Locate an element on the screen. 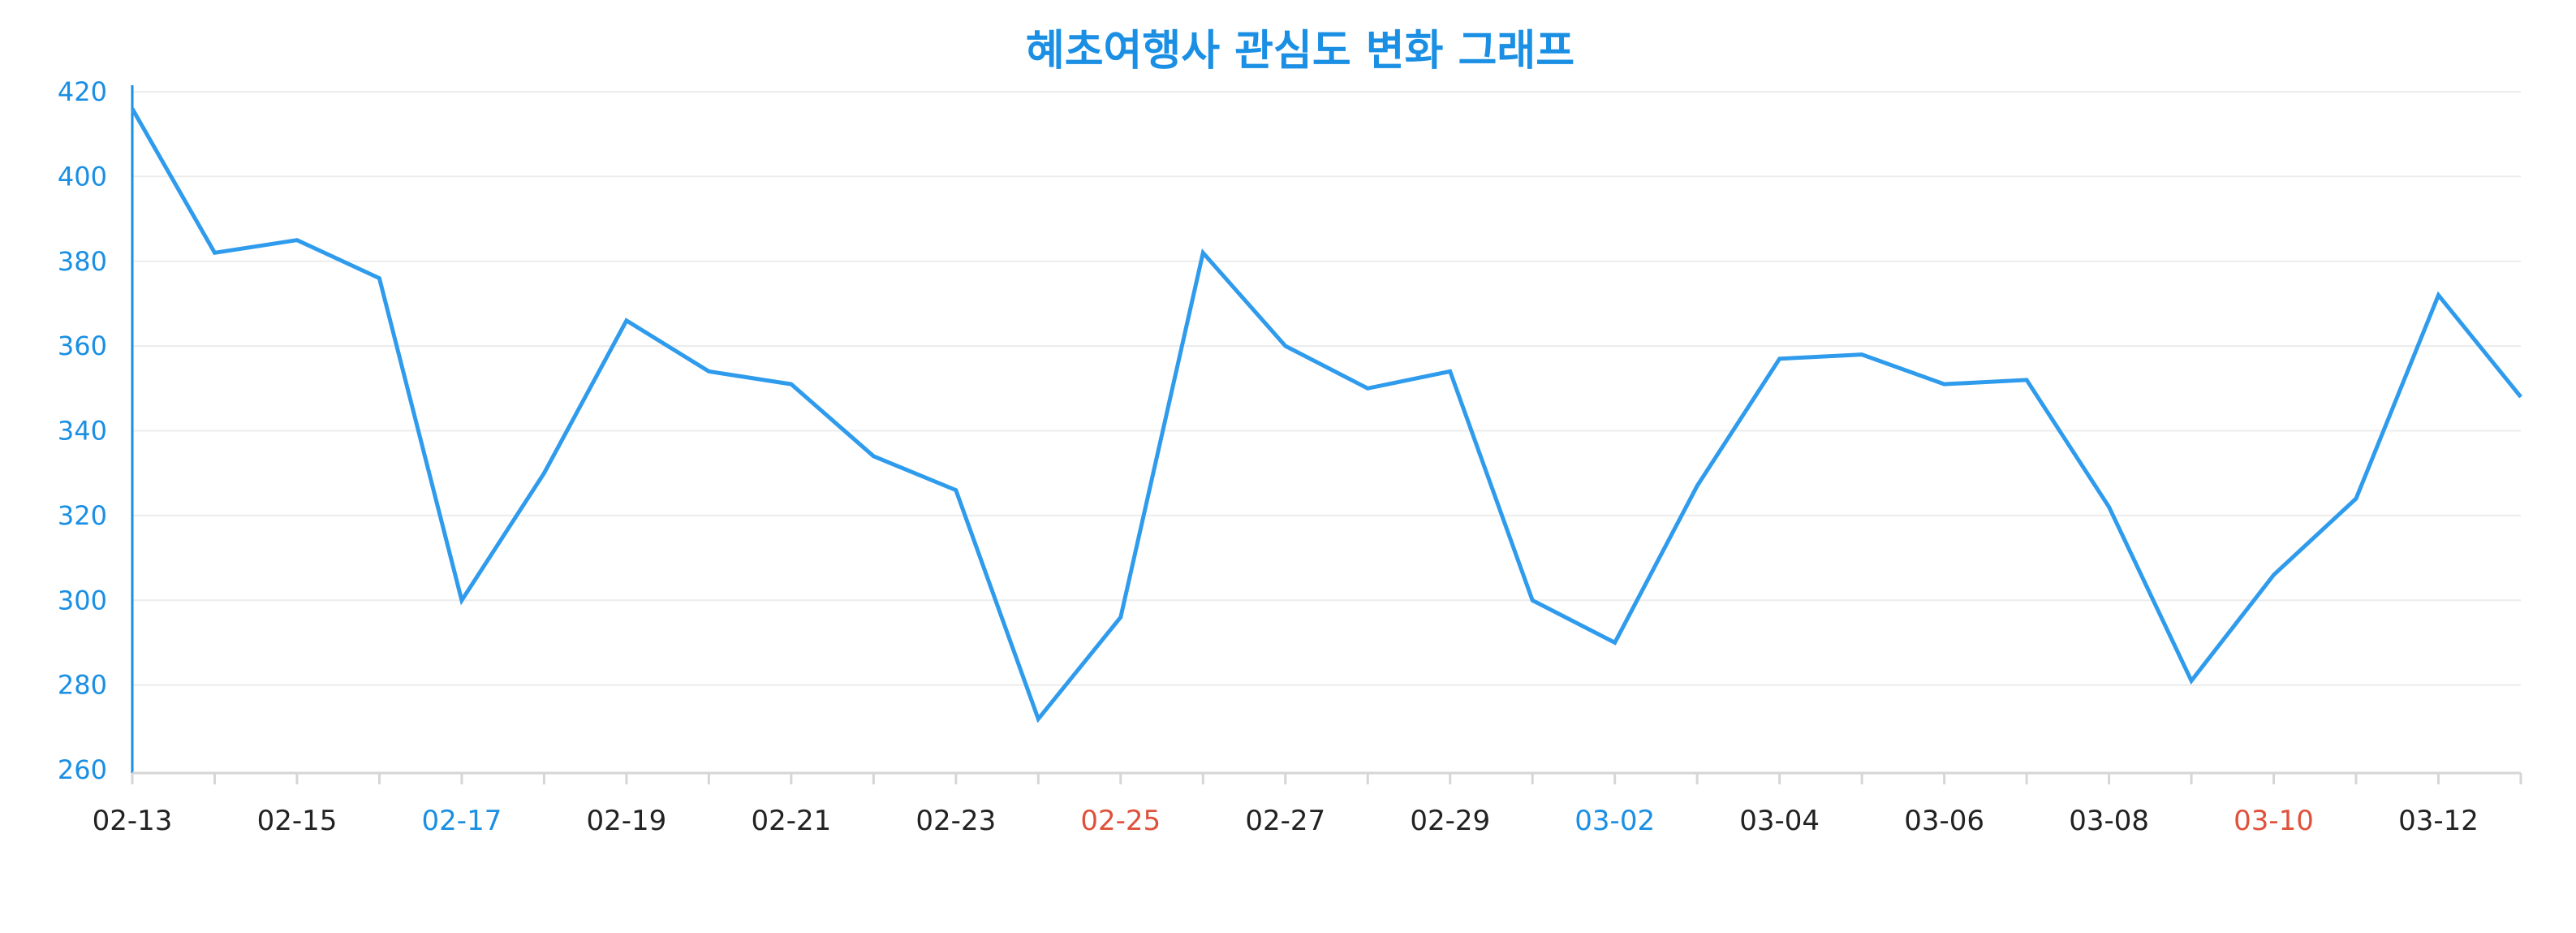 This screenshot has height=933, width=2576. chart-title: 혜초여행사 관심도 변화 그래프 is located at coordinates (1300, 51).